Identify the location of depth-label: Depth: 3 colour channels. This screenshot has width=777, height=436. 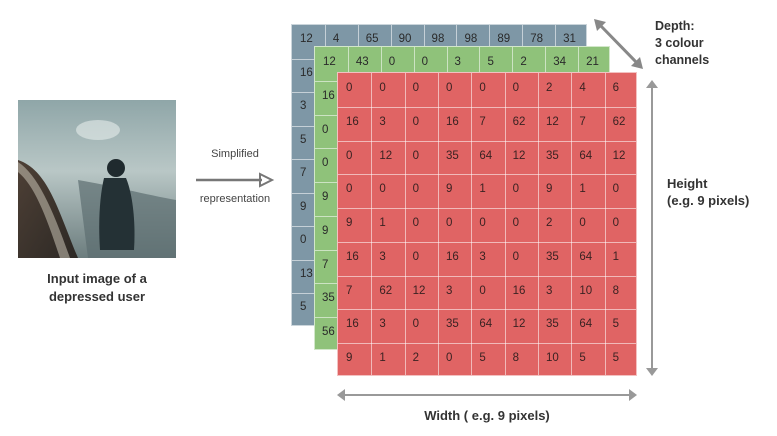
(682, 43).